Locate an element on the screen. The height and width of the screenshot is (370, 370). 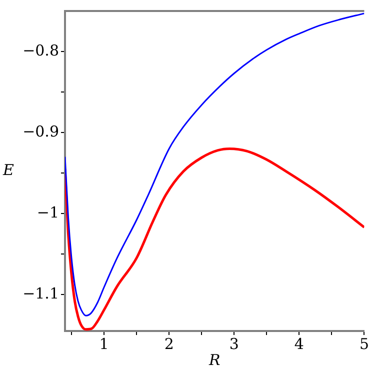
x-tick-label: 4 is located at coordinates (299, 343).